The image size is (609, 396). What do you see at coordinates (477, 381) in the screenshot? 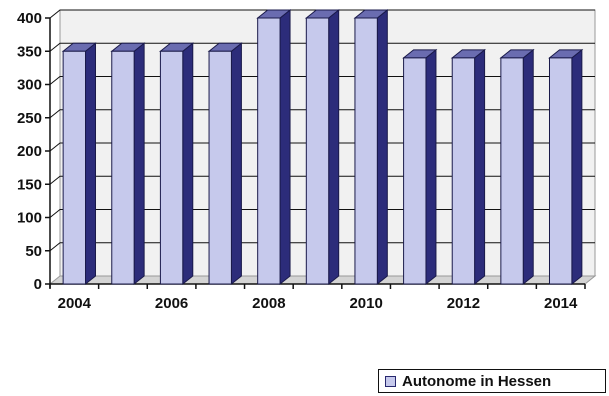
I see `legend-label: Autonome in Hessen` at bounding box center [477, 381].